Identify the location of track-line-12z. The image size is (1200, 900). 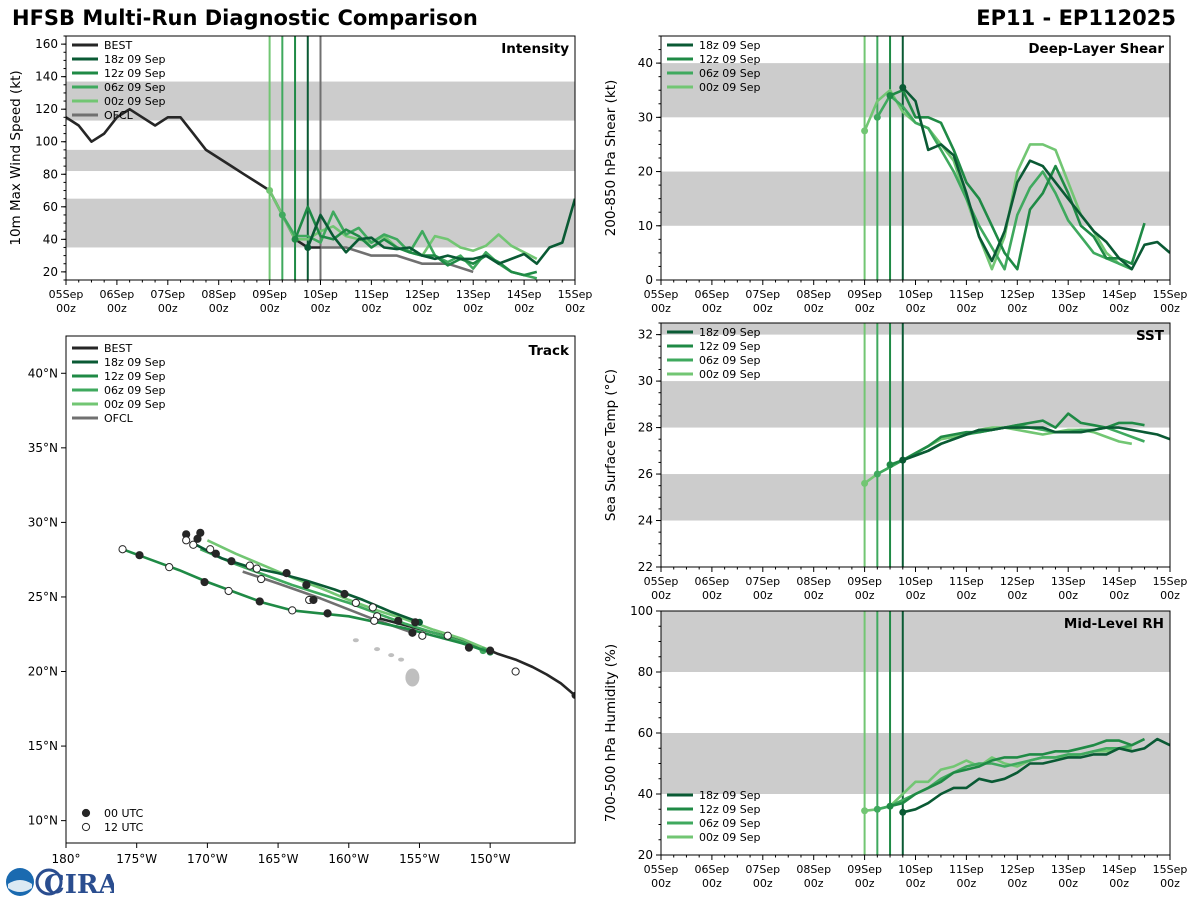
(306, 600).